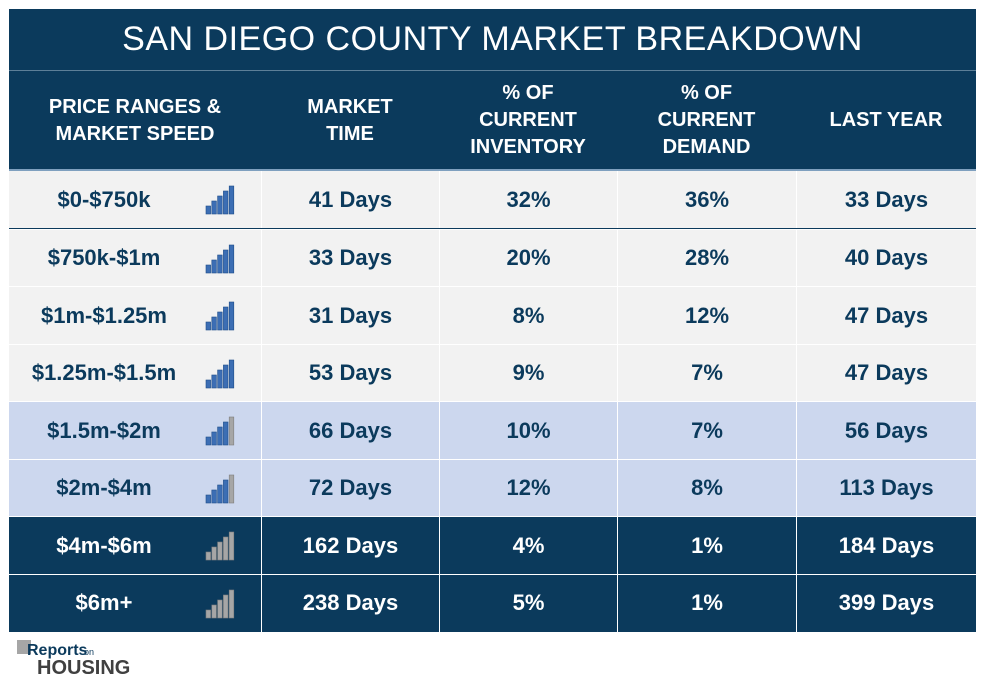 Image resolution: width=983 pixels, height=689 pixels. What do you see at coordinates (104, 545) in the screenshot?
I see `price-range-label: $4m-$6m` at bounding box center [104, 545].